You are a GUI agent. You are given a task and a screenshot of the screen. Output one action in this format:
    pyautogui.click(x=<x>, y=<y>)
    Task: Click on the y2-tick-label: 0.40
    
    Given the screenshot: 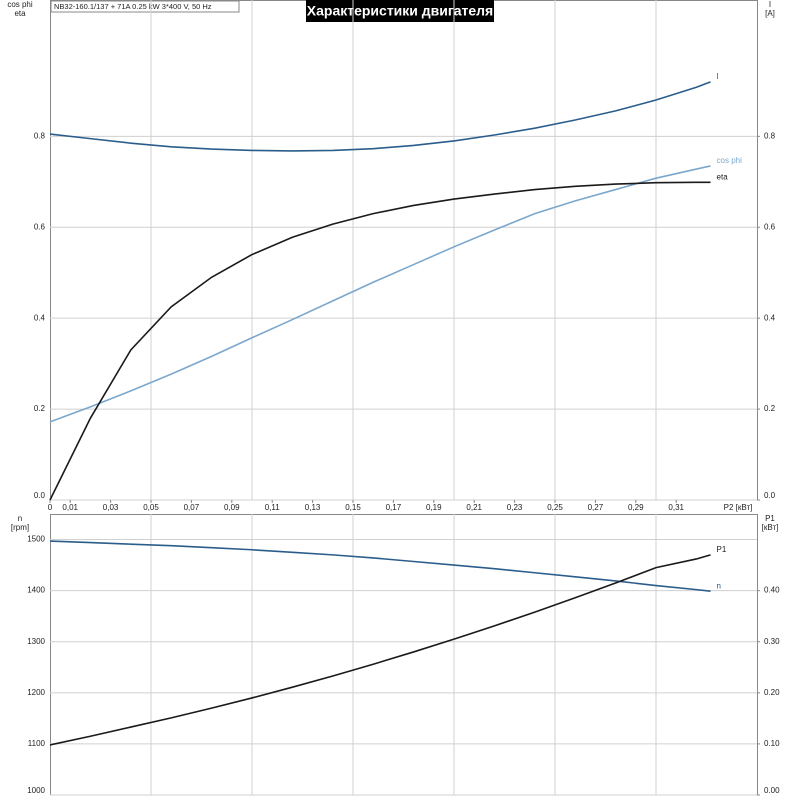 What is the action you would take?
    pyautogui.click(x=772, y=590)
    